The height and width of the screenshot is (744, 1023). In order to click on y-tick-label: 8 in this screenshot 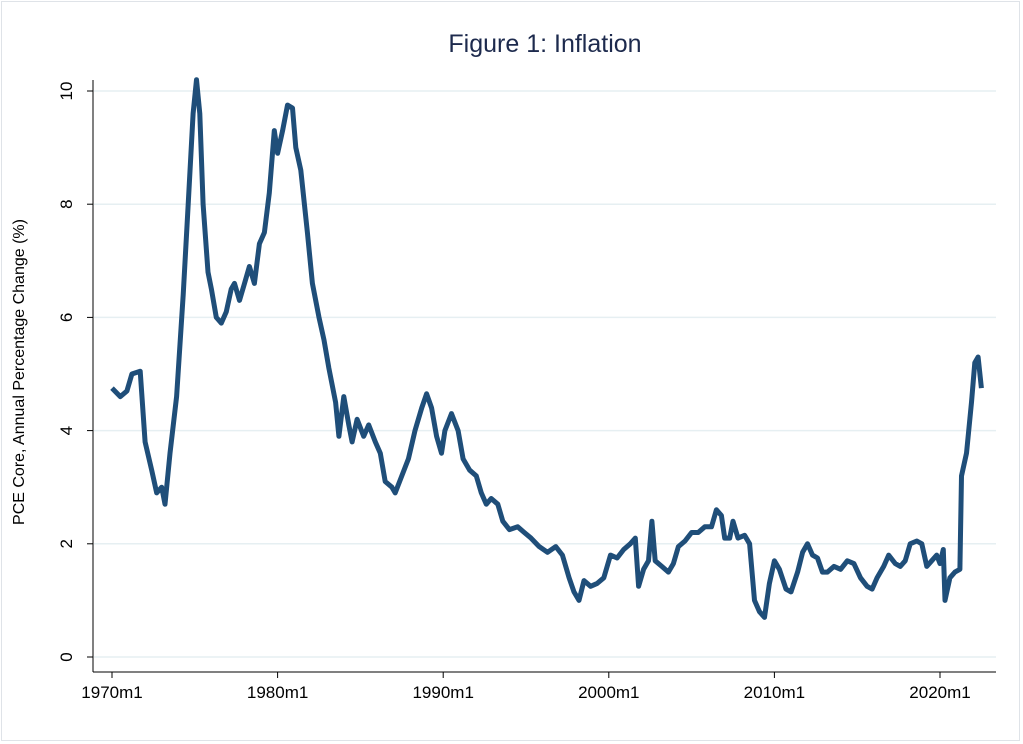, I will do `click(66, 203)`.